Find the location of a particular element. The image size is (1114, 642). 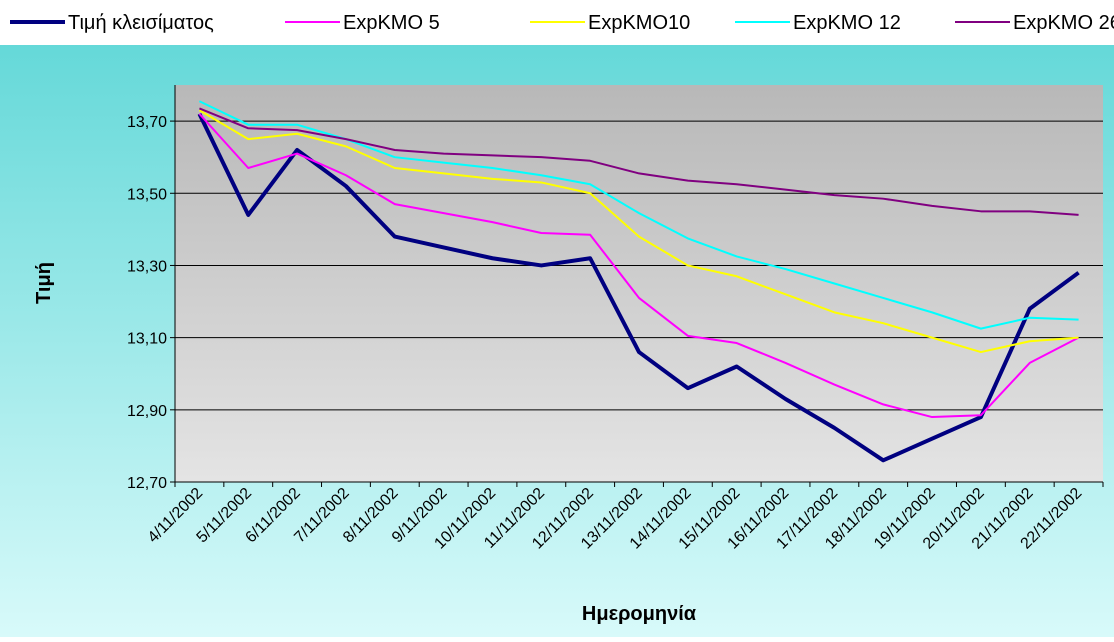

y-tick-label: 13,50 is located at coordinates (147, 194).